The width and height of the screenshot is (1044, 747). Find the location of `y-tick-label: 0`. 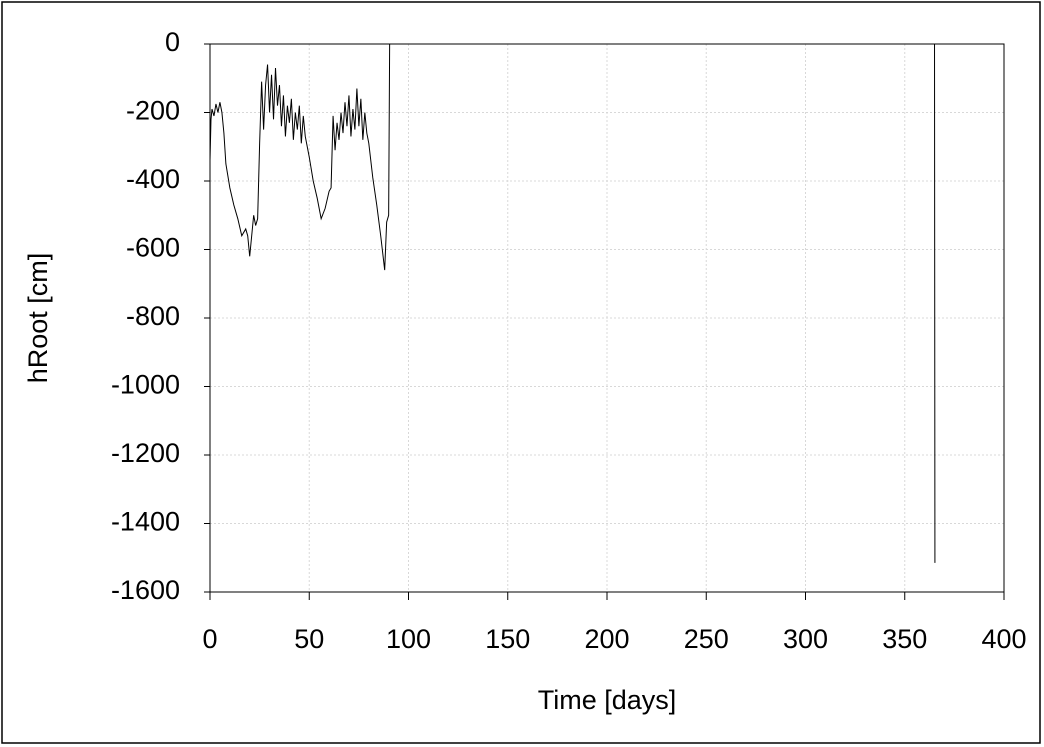

y-tick-label: 0 is located at coordinates (172, 42).